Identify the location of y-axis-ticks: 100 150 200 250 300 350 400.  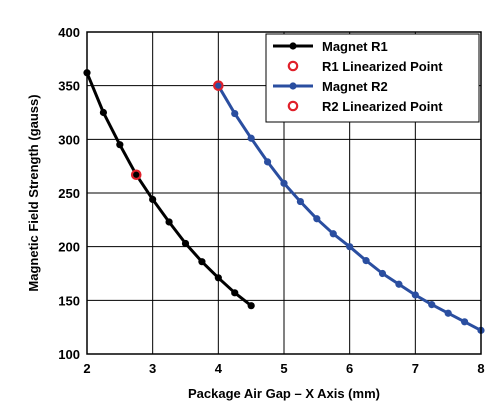
(69, 193).